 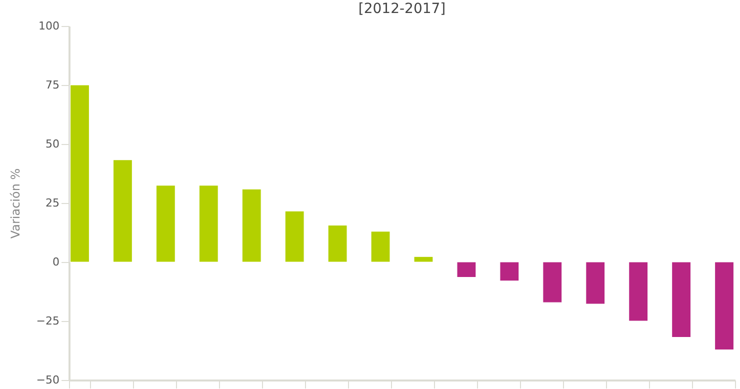 I want to click on y-tick-label: 25, so click(x=53, y=203).